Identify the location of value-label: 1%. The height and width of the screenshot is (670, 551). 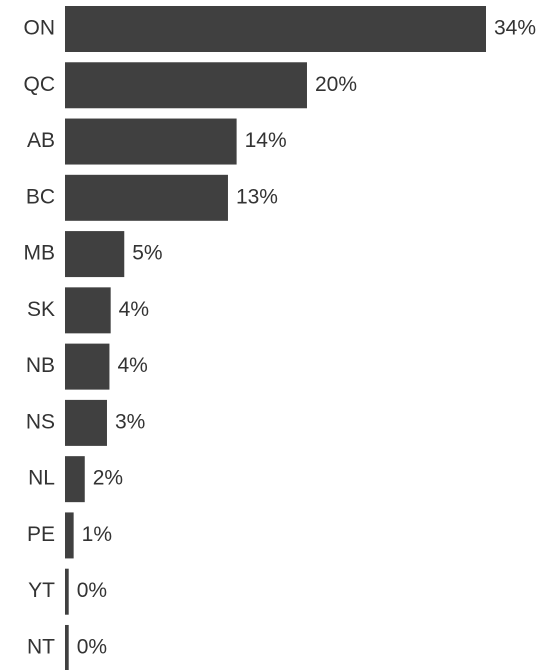
(97, 534).